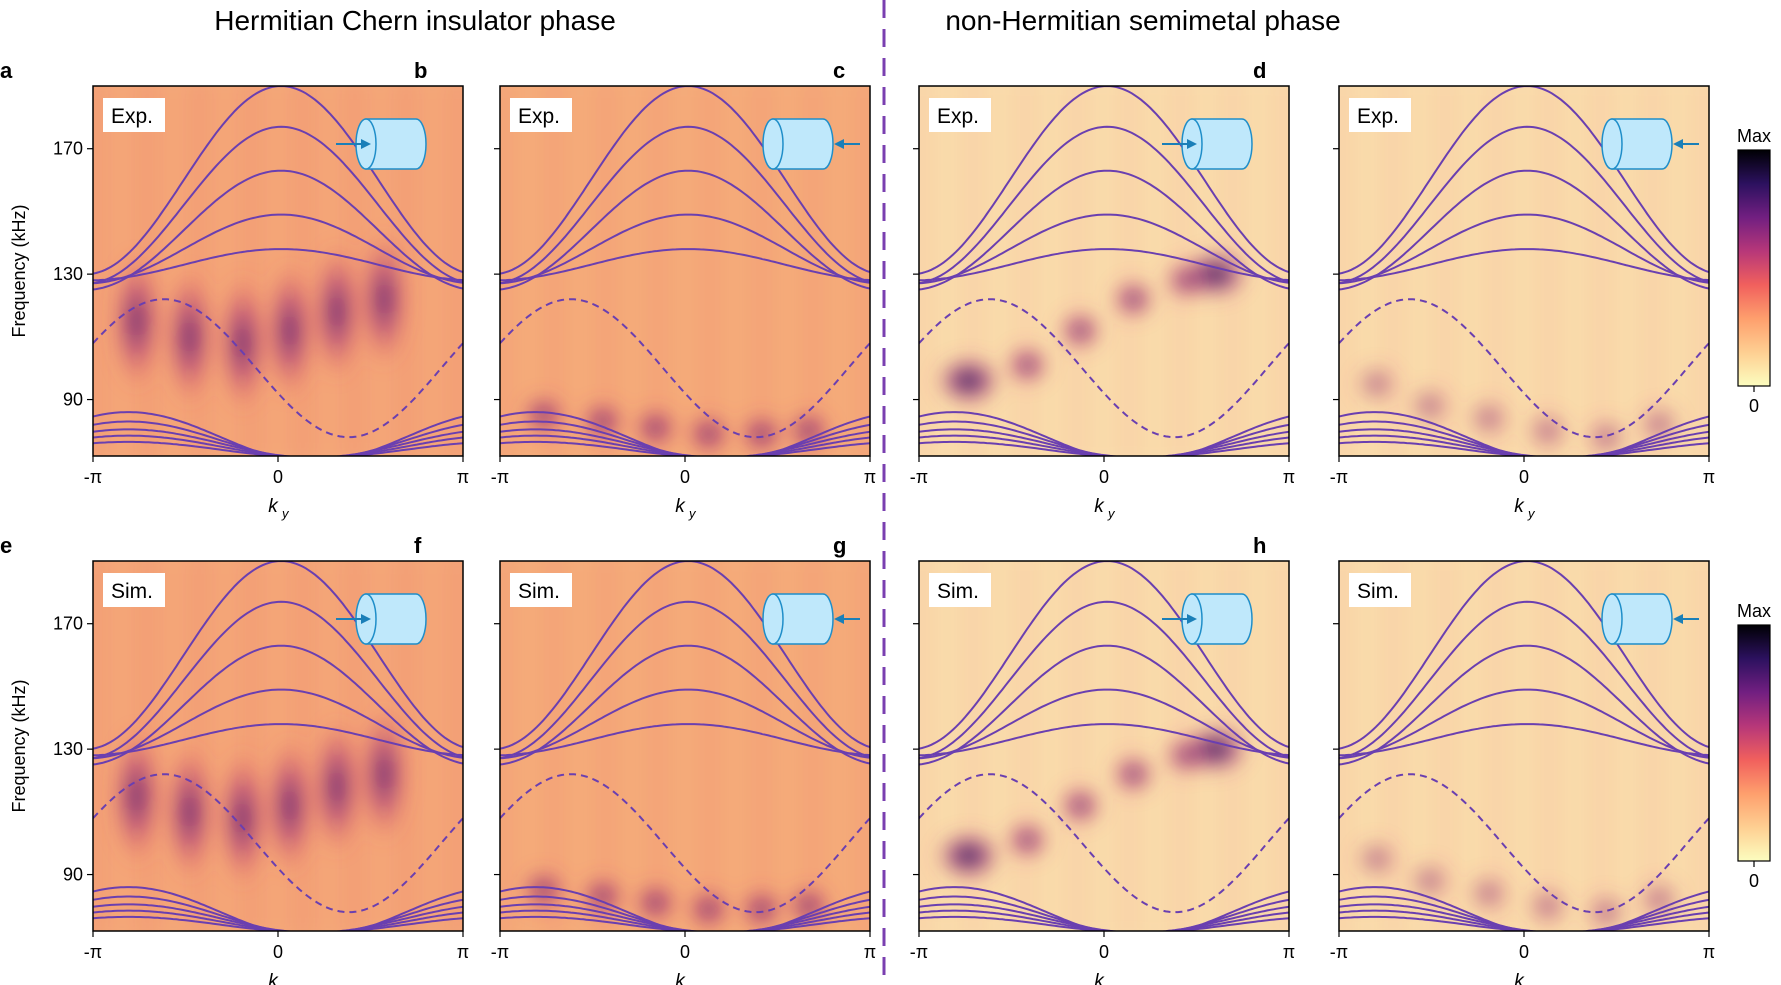 The image size is (1781, 985). What do you see at coordinates (418, 545) in the screenshot?
I see `panel-letter-f: f` at bounding box center [418, 545].